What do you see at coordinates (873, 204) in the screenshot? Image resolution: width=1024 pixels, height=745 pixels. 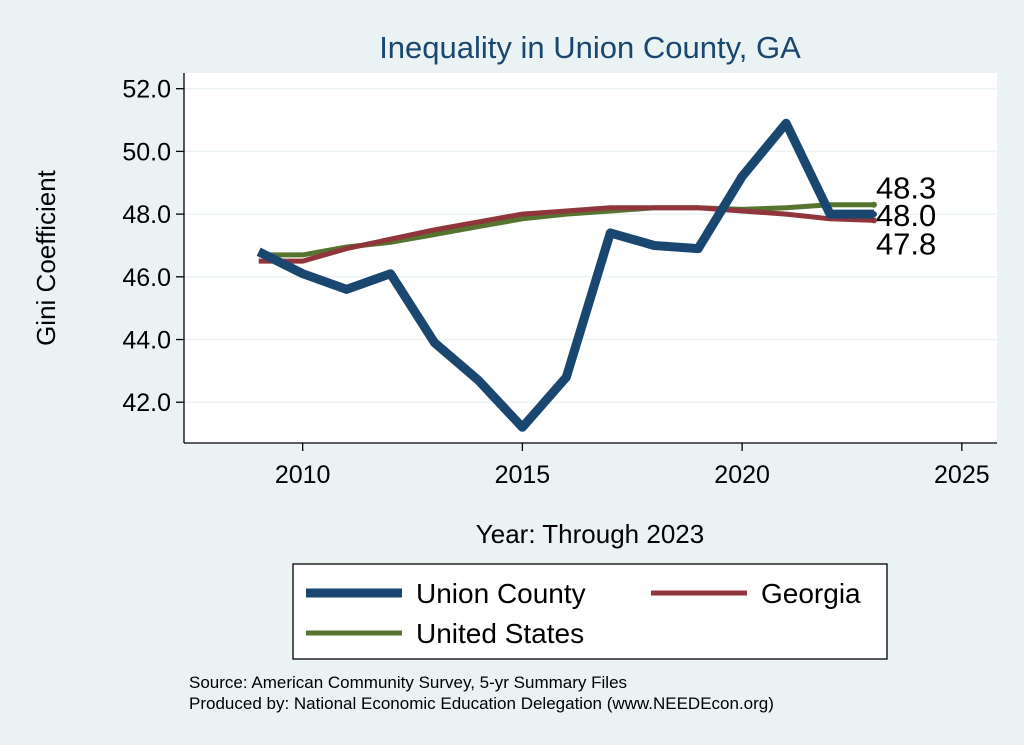 I see `end-marker-united-states` at bounding box center [873, 204].